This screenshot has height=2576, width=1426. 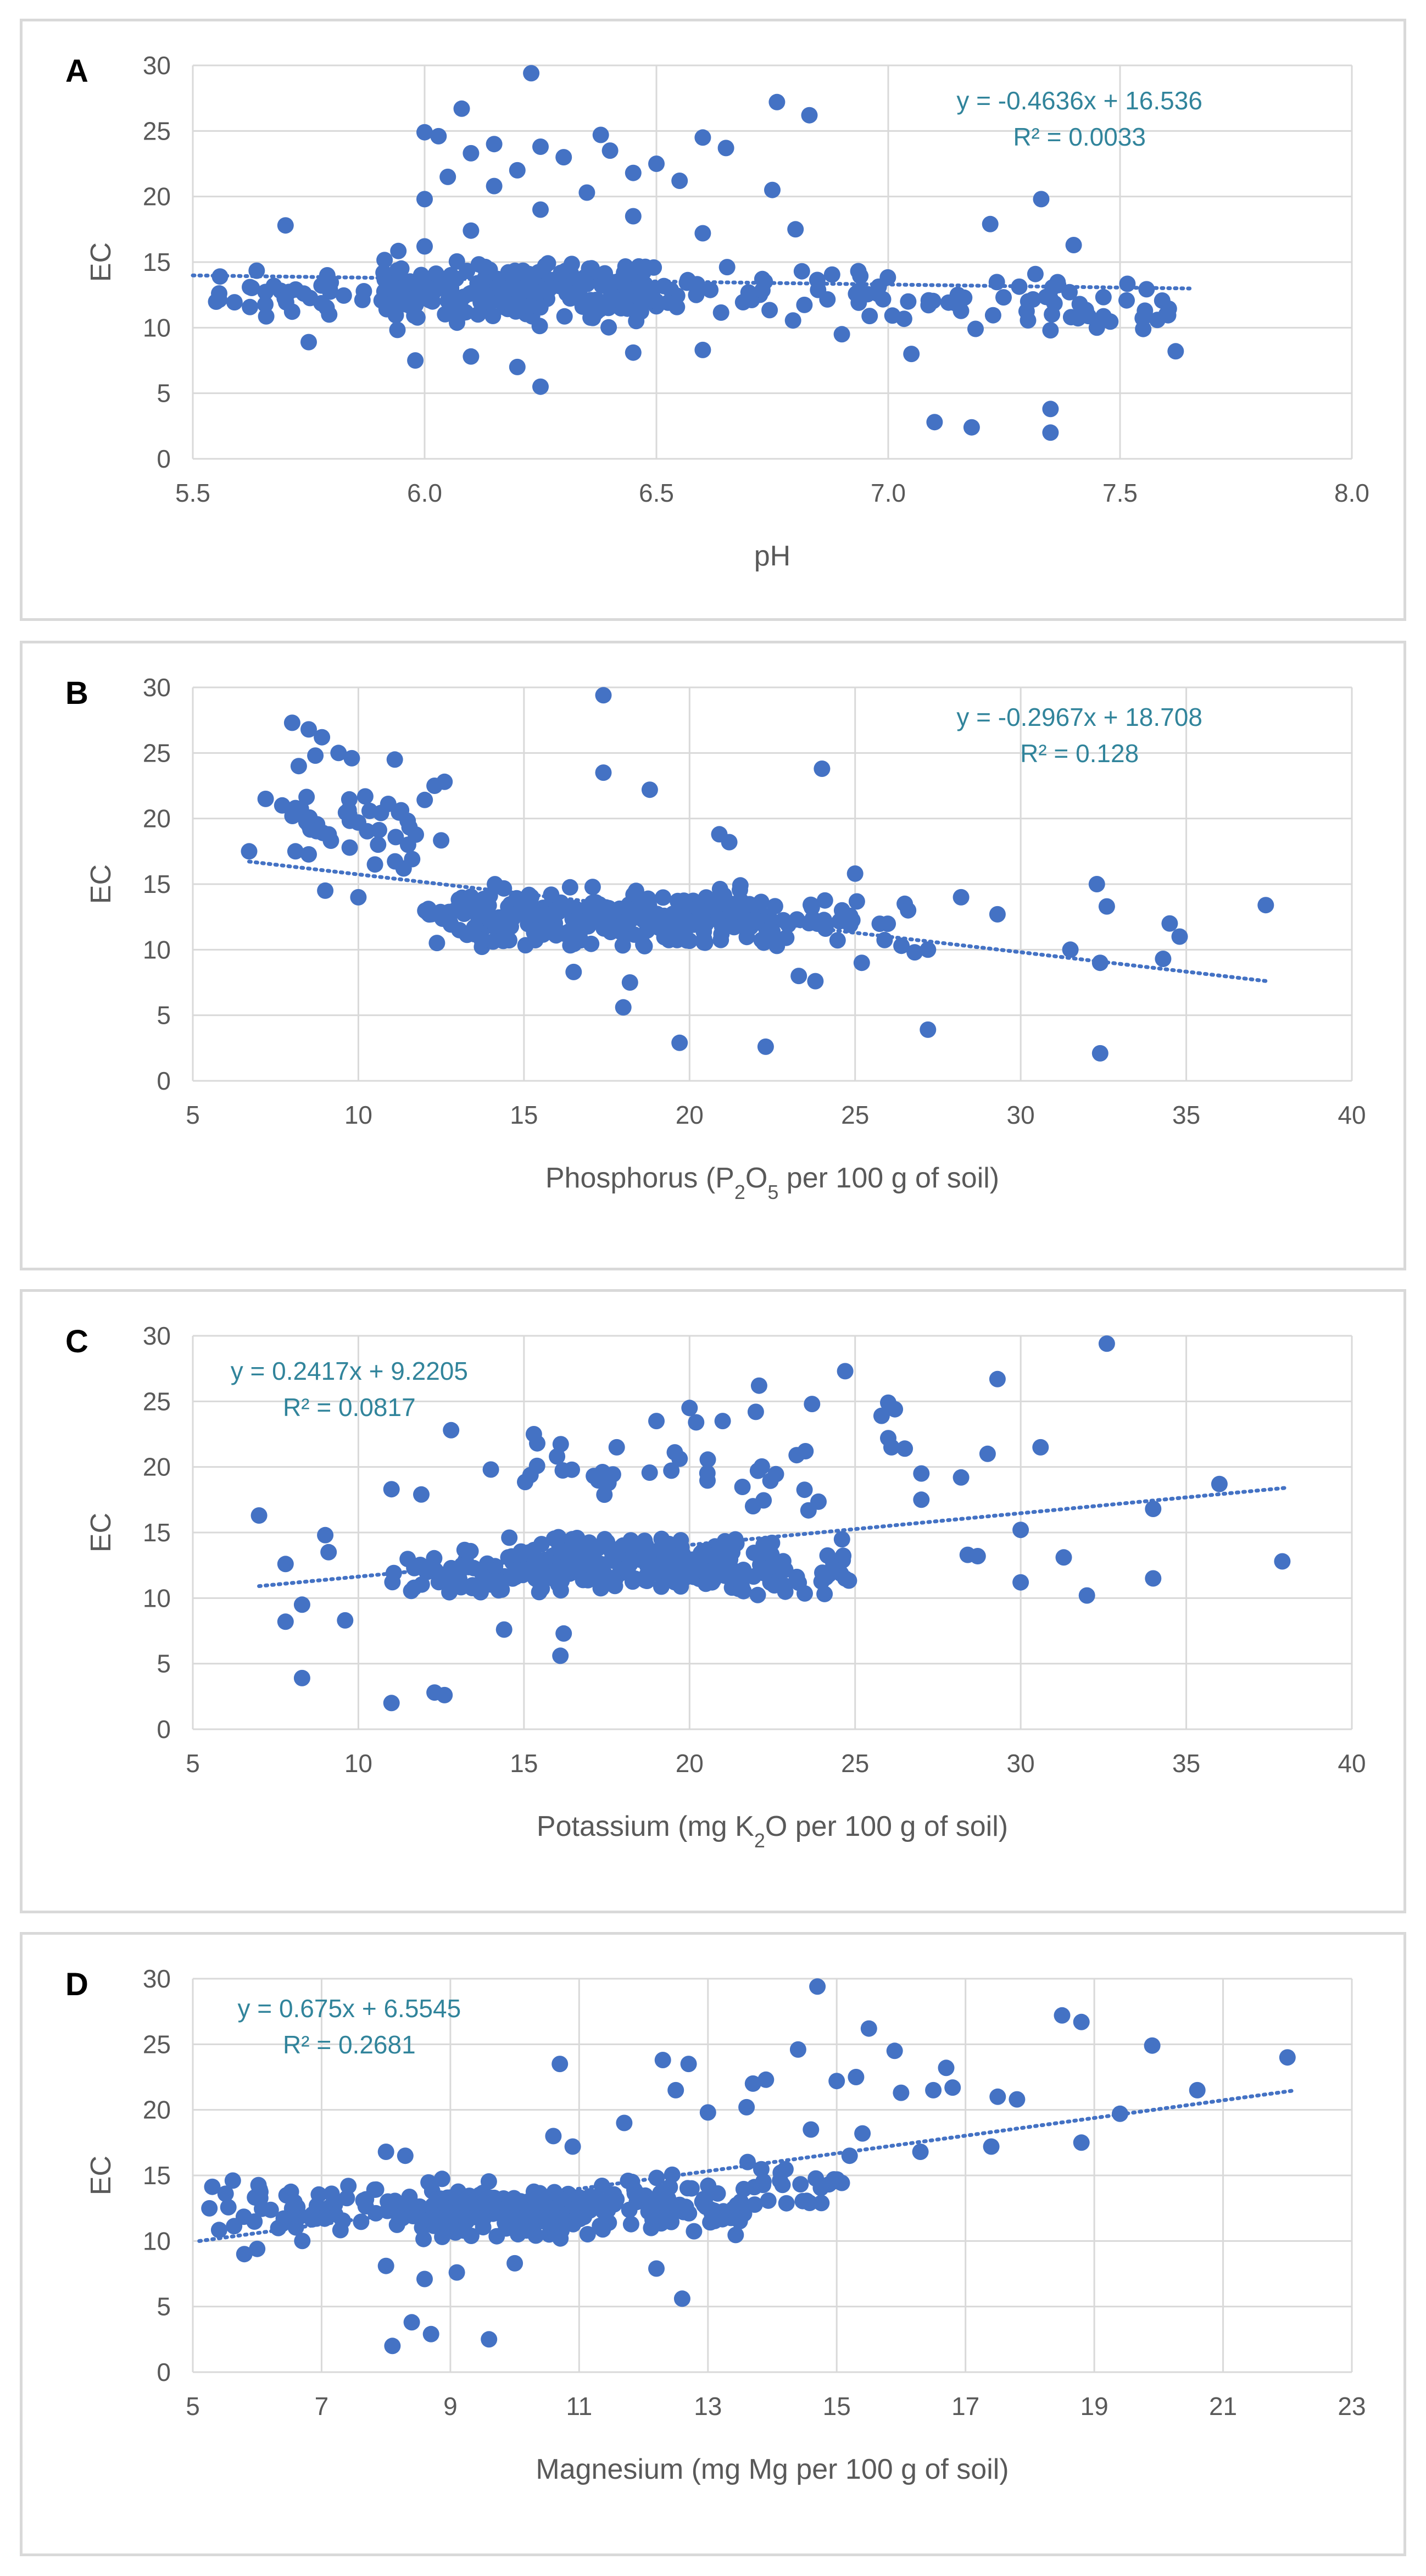 I want to click on chart-c-x-tick-label: 5, so click(x=193, y=1763).